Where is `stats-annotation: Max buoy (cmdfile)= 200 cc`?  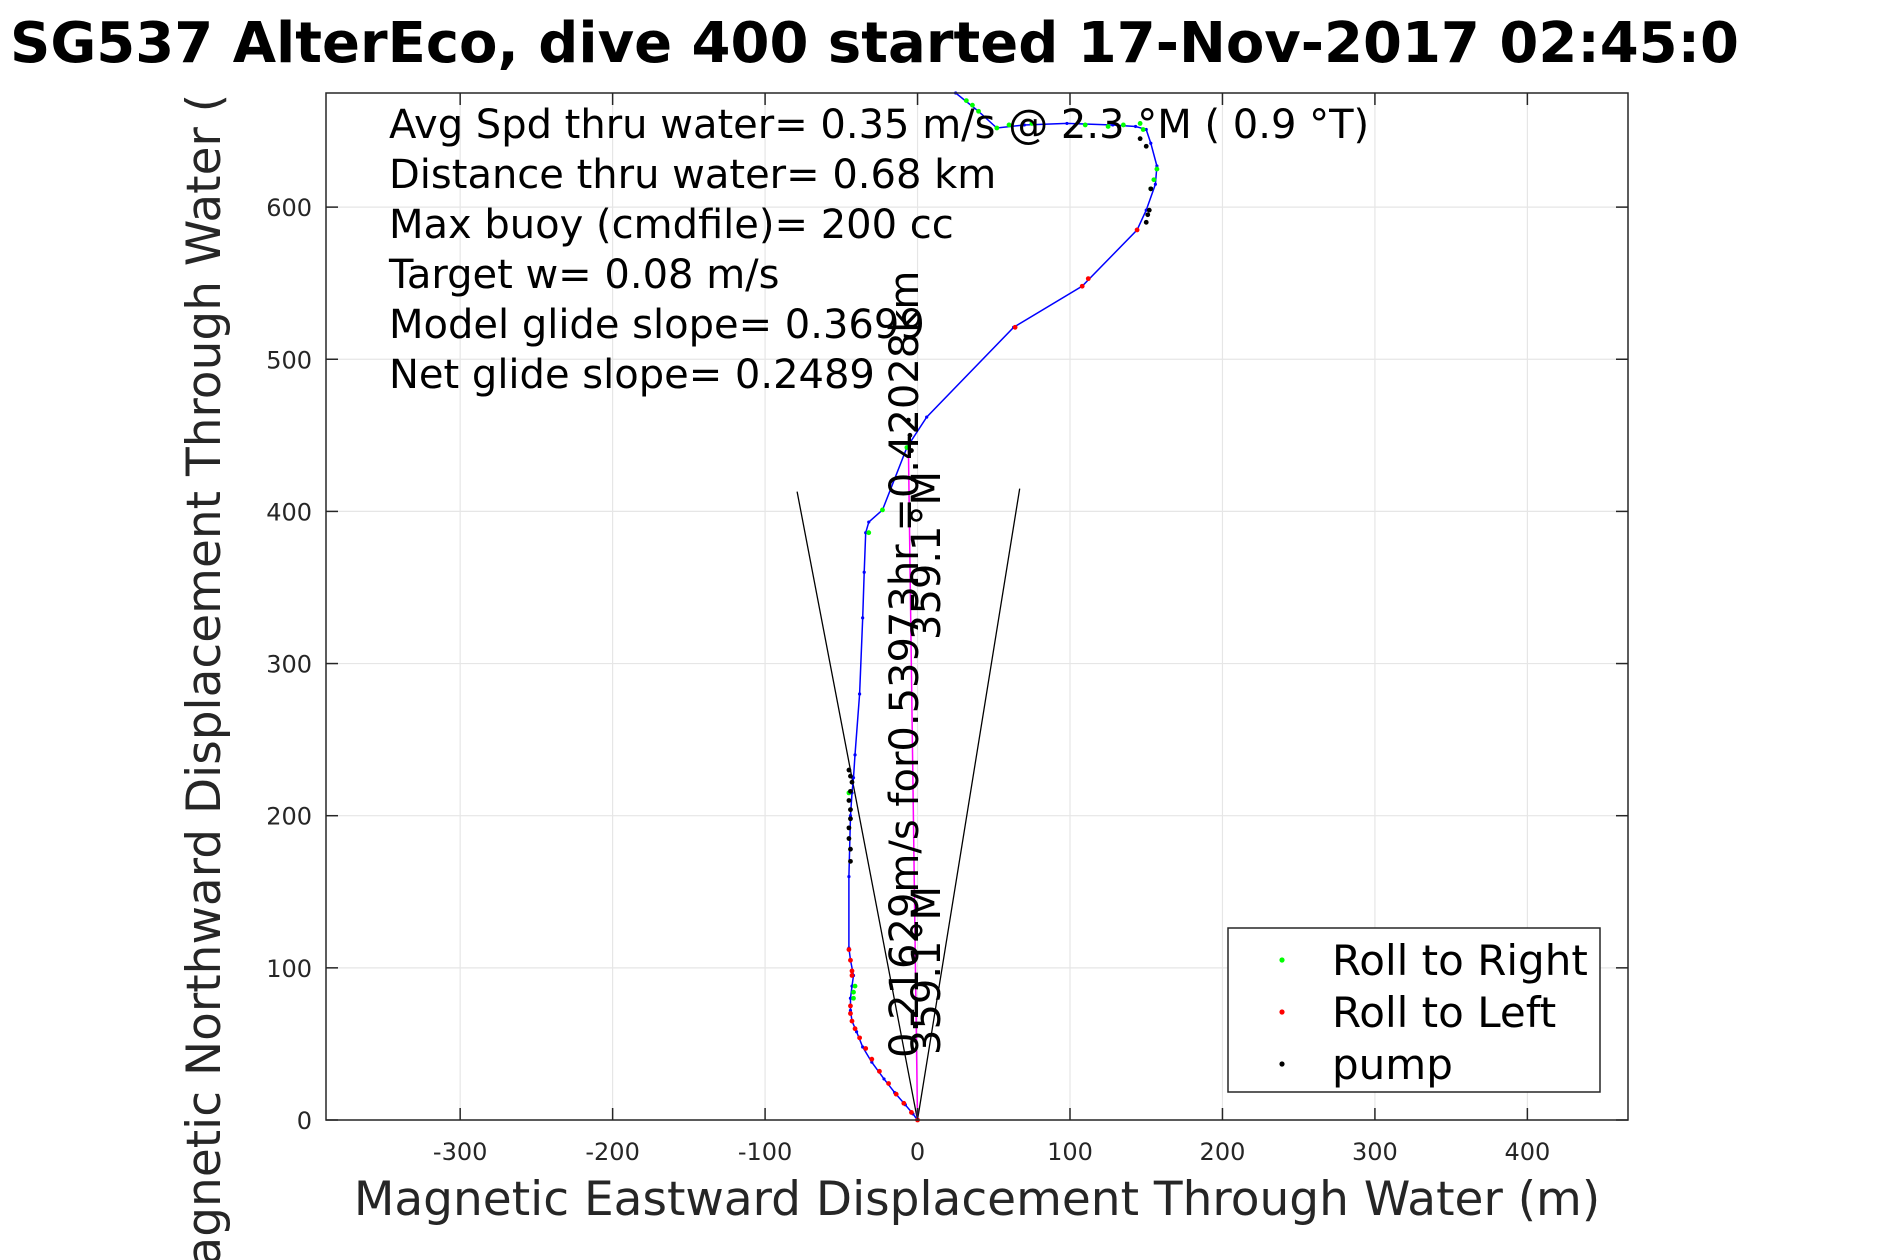
stats-annotation: Max buoy (cmdfile)= 200 cc is located at coordinates (671, 225).